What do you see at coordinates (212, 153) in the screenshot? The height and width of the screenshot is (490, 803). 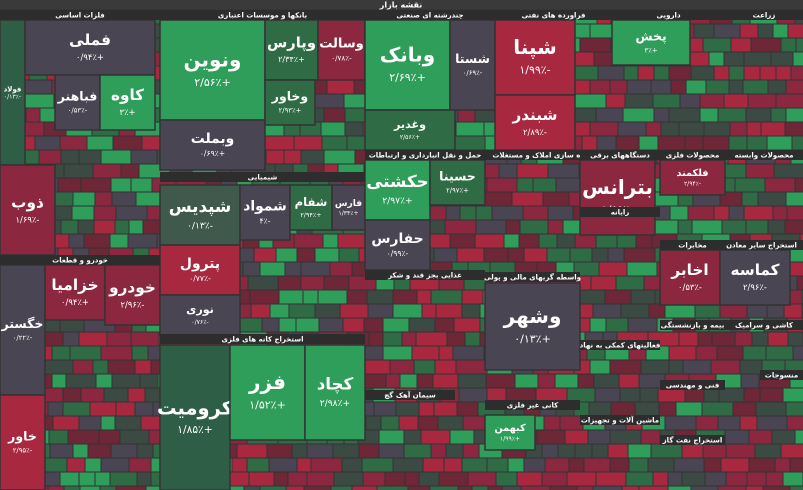 I see `stock-change: +۰/۶۹٪` at bounding box center [212, 153].